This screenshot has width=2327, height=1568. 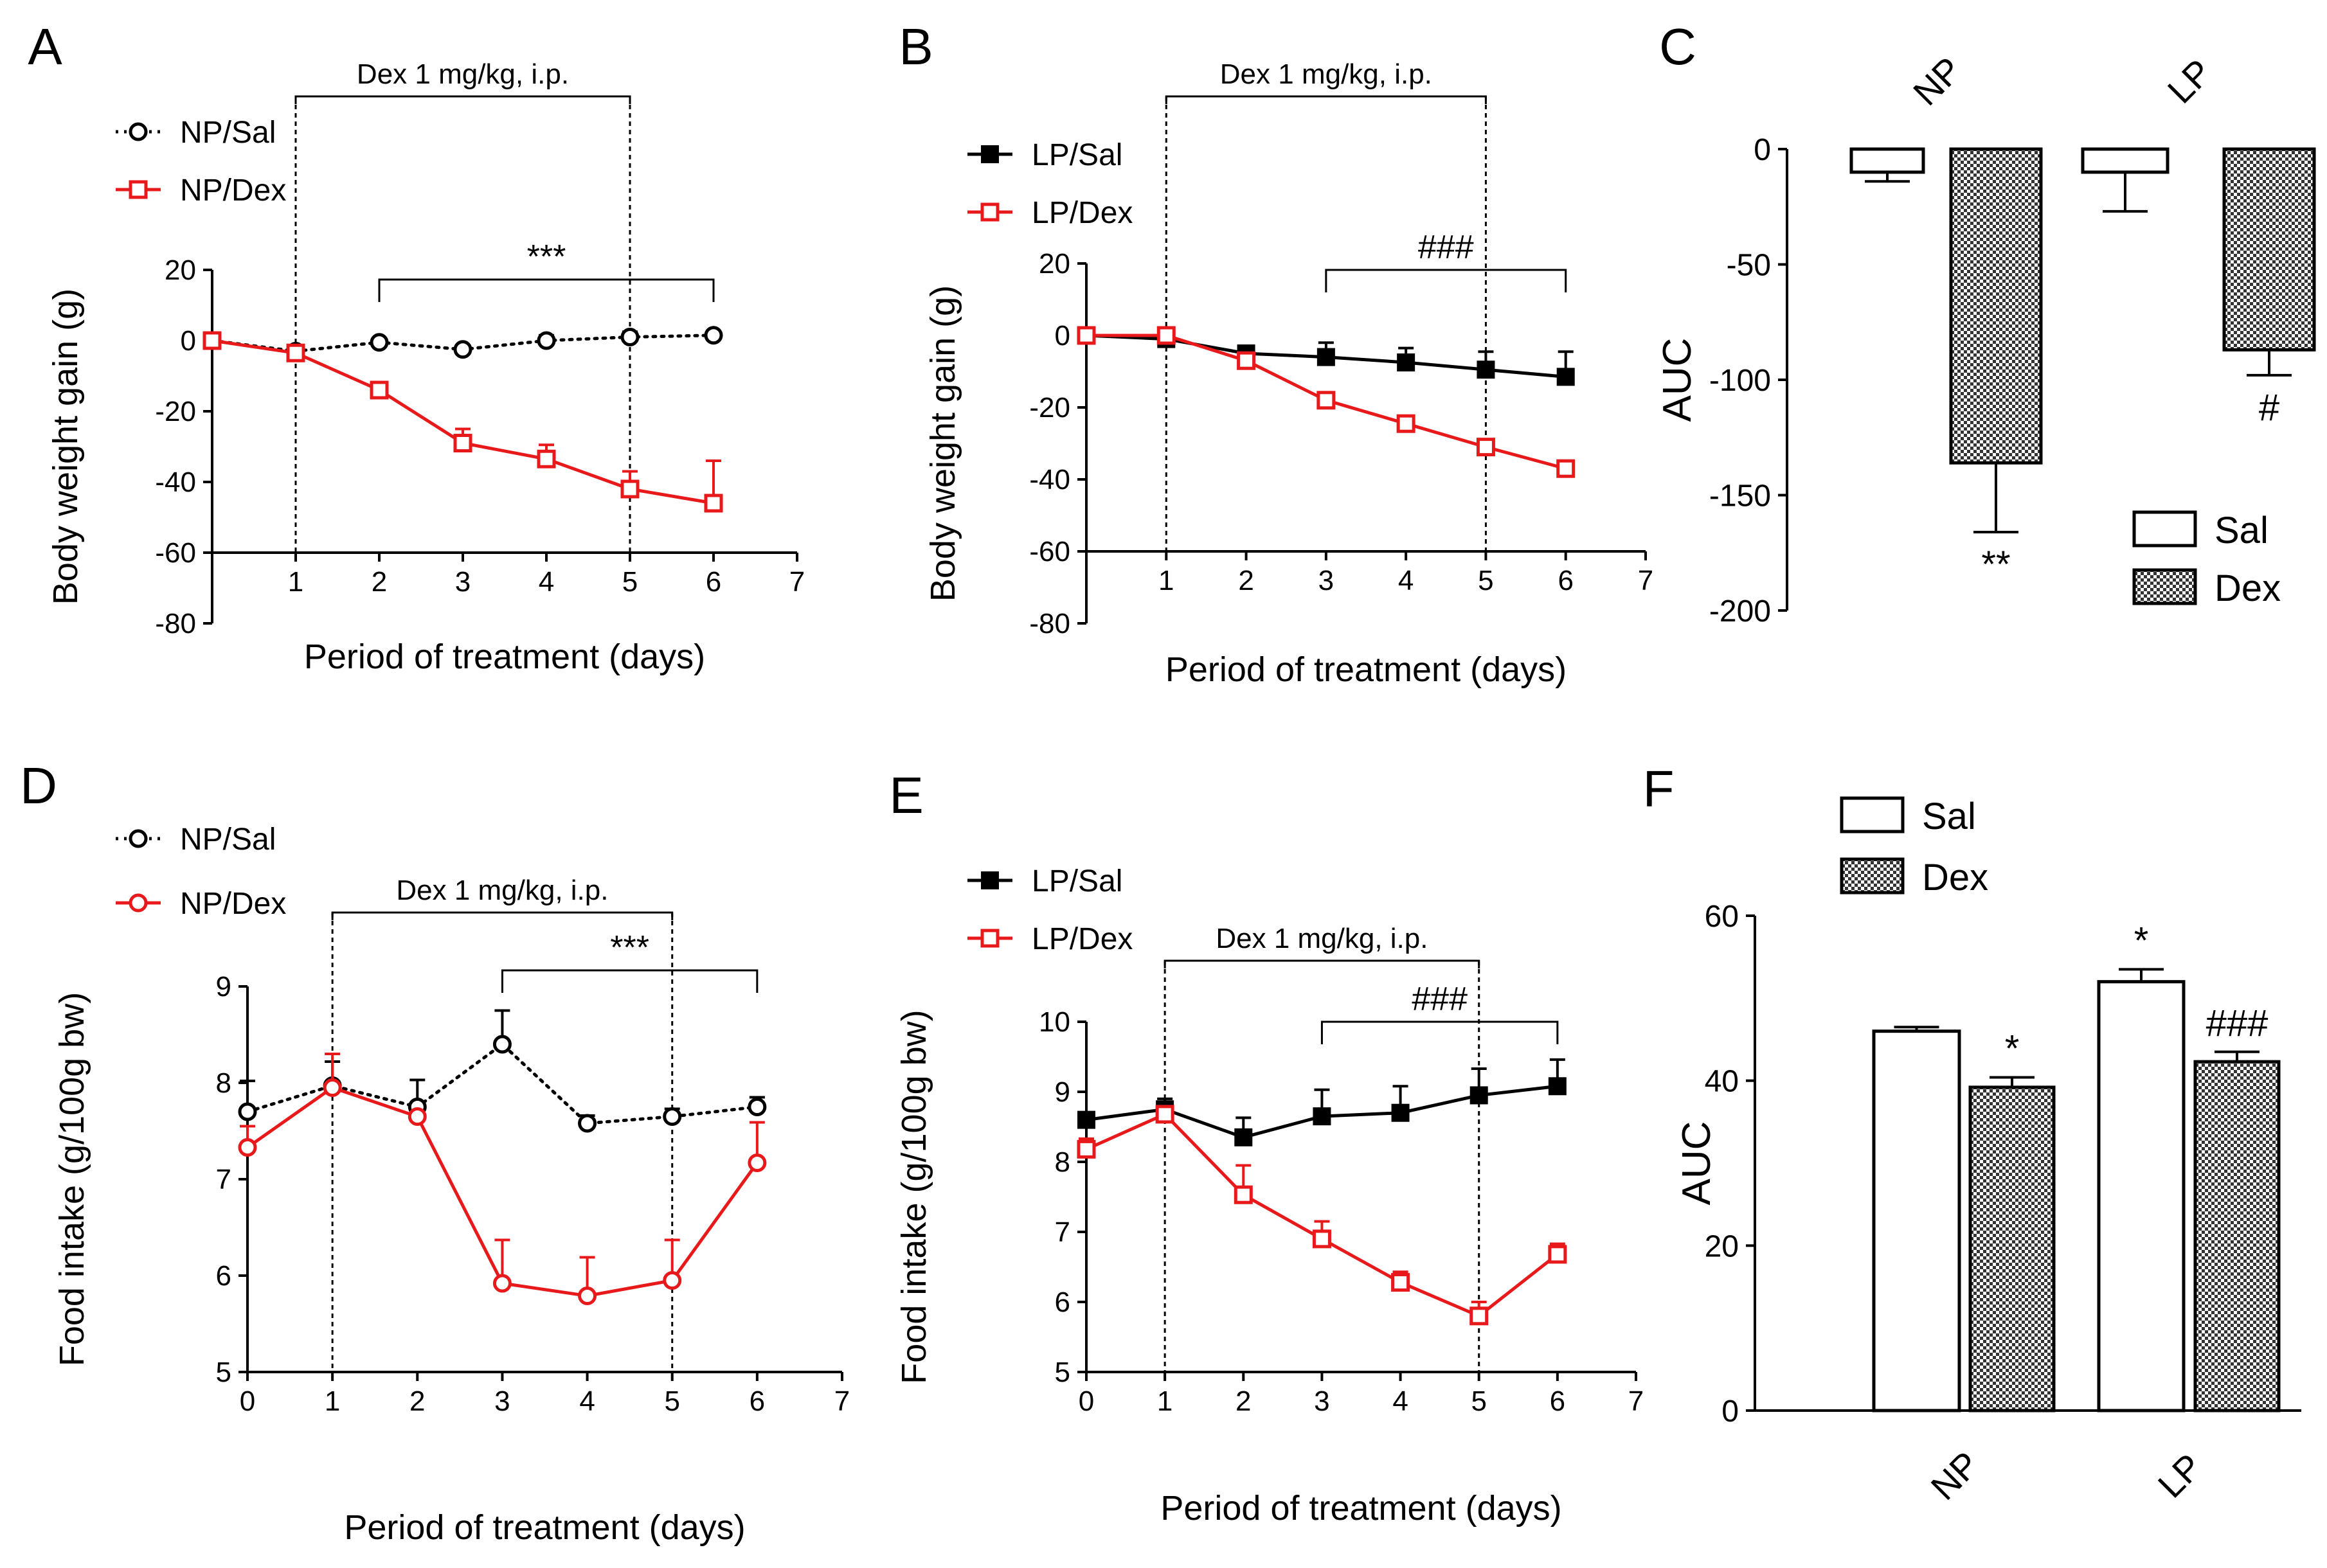 I want to click on y-tick-label: 60, so click(x=1722, y=917).